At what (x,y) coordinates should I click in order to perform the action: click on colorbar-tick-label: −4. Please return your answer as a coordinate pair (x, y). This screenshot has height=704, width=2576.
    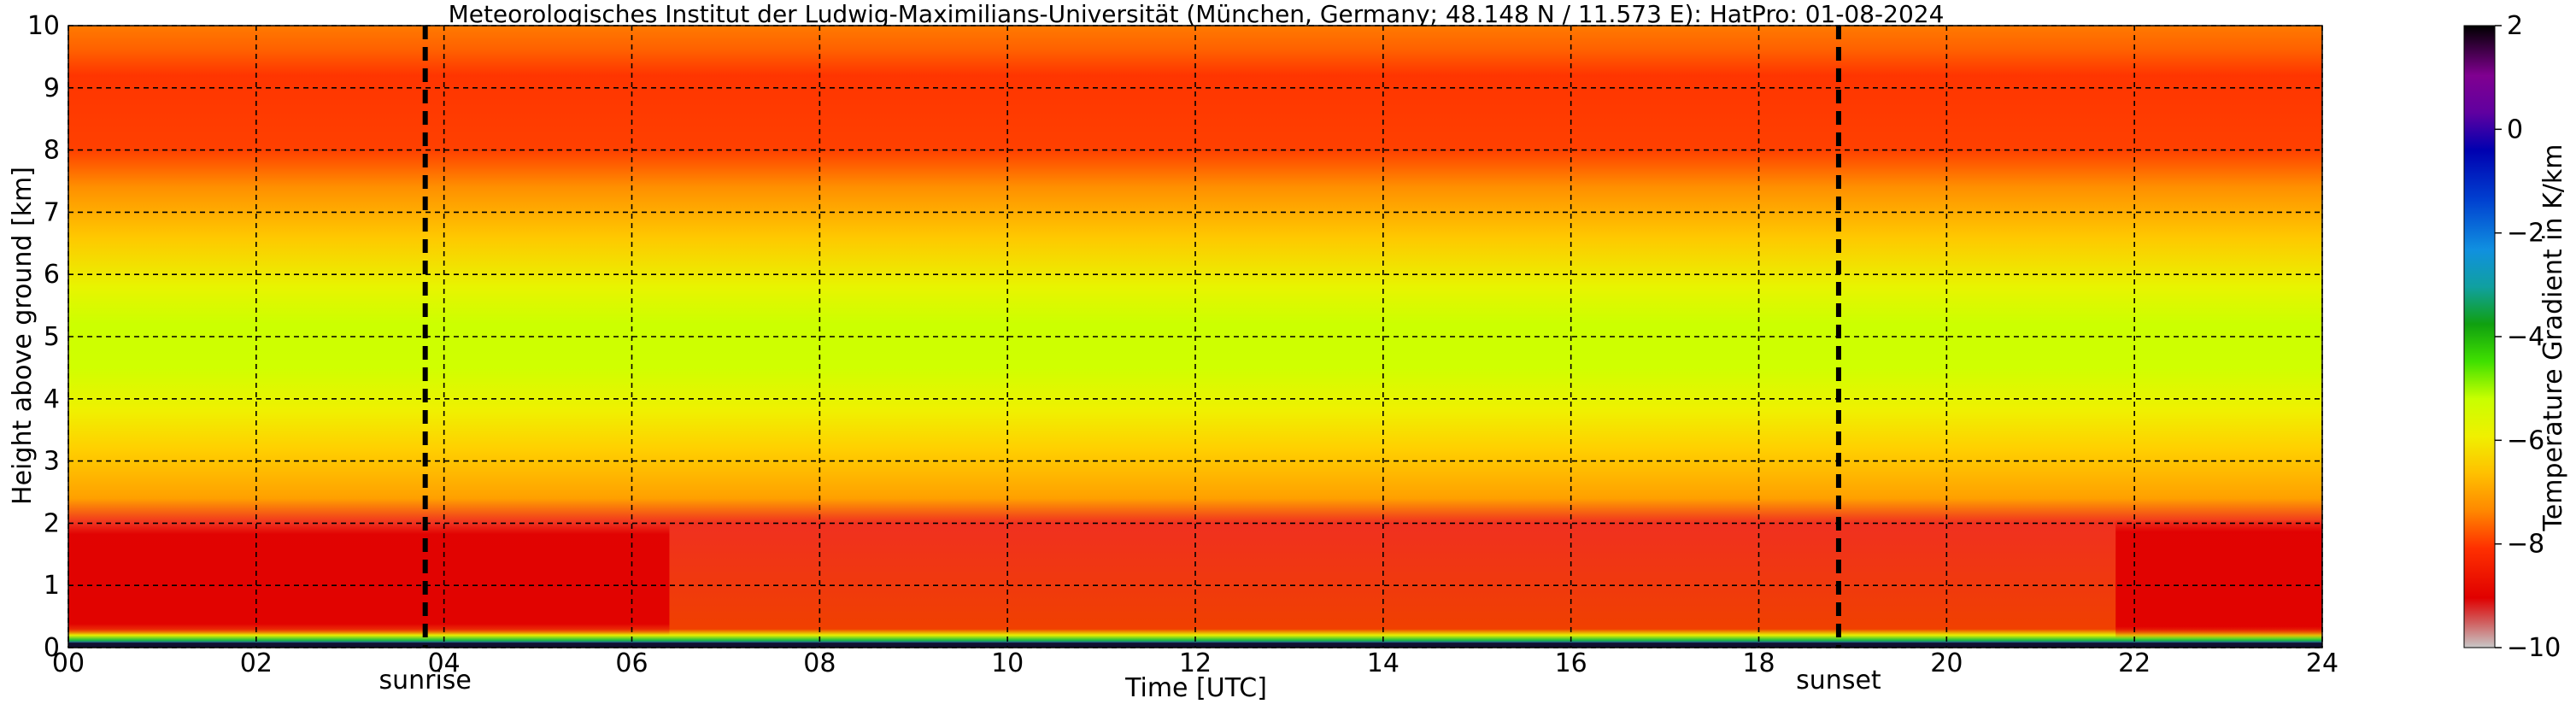
    Looking at the image, I should click on (2525, 337).